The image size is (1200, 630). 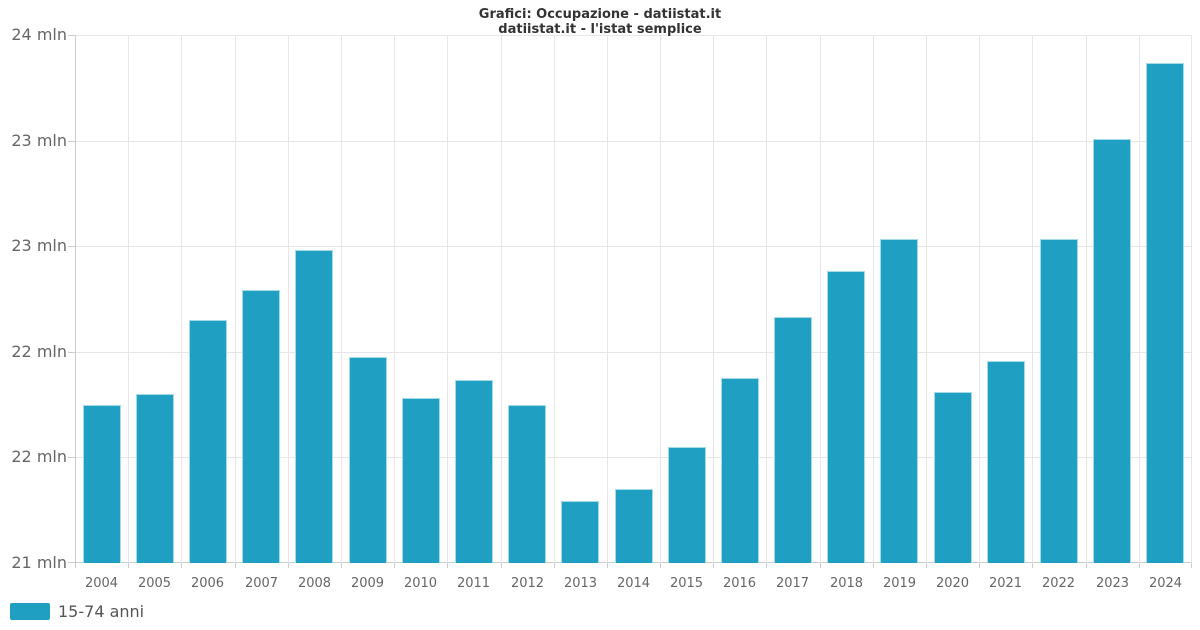 What do you see at coordinates (686, 583) in the screenshot?
I see `x-axis-label-2015: 2015` at bounding box center [686, 583].